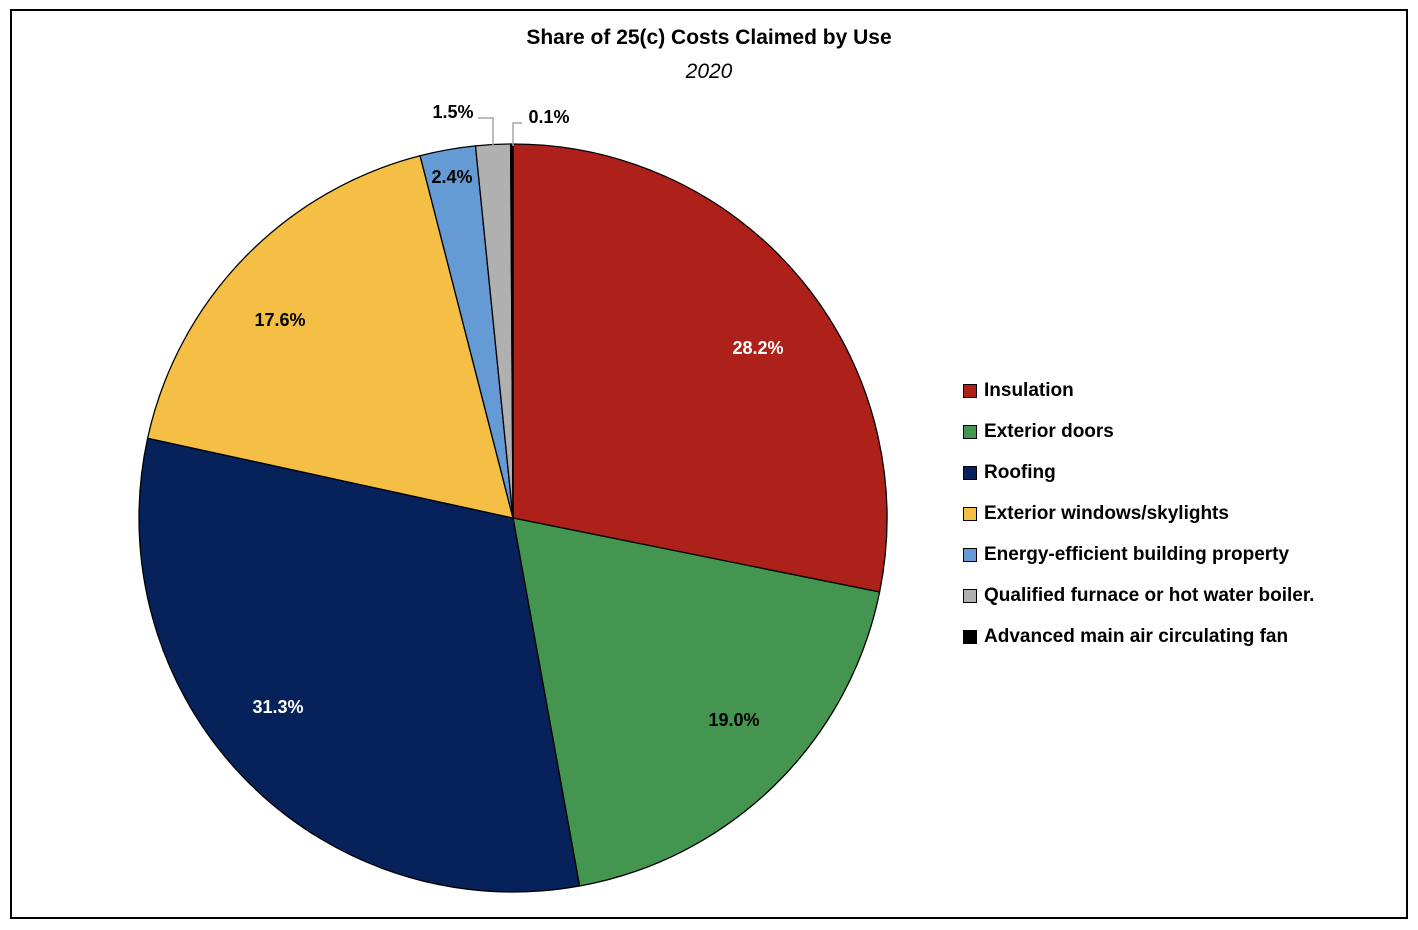  I want to click on legend-label: Qualified furnace or hot water boiler., so click(1149, 595).